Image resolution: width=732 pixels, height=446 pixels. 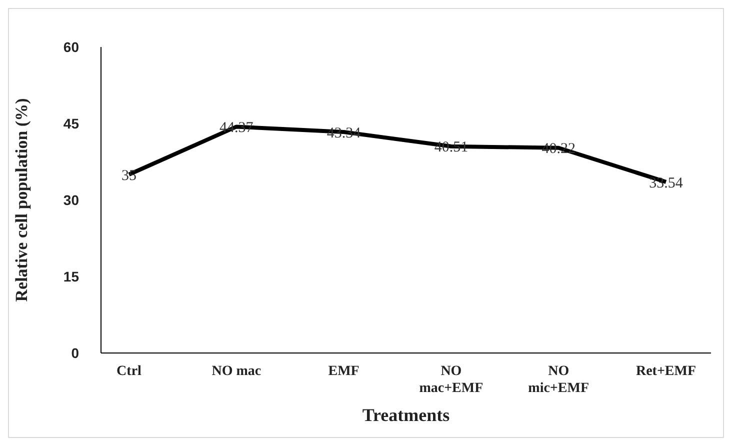 What do you see at coordinates (237, 371) in the screenshot?
I see `x-tick-label: NO mac` at bounding box center [237, 371].